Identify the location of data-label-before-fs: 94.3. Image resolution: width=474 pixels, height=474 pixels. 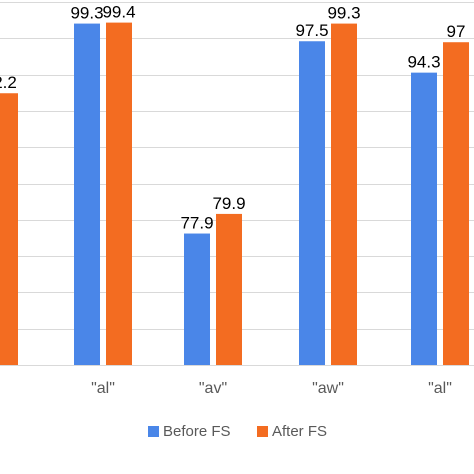
(423, 62).